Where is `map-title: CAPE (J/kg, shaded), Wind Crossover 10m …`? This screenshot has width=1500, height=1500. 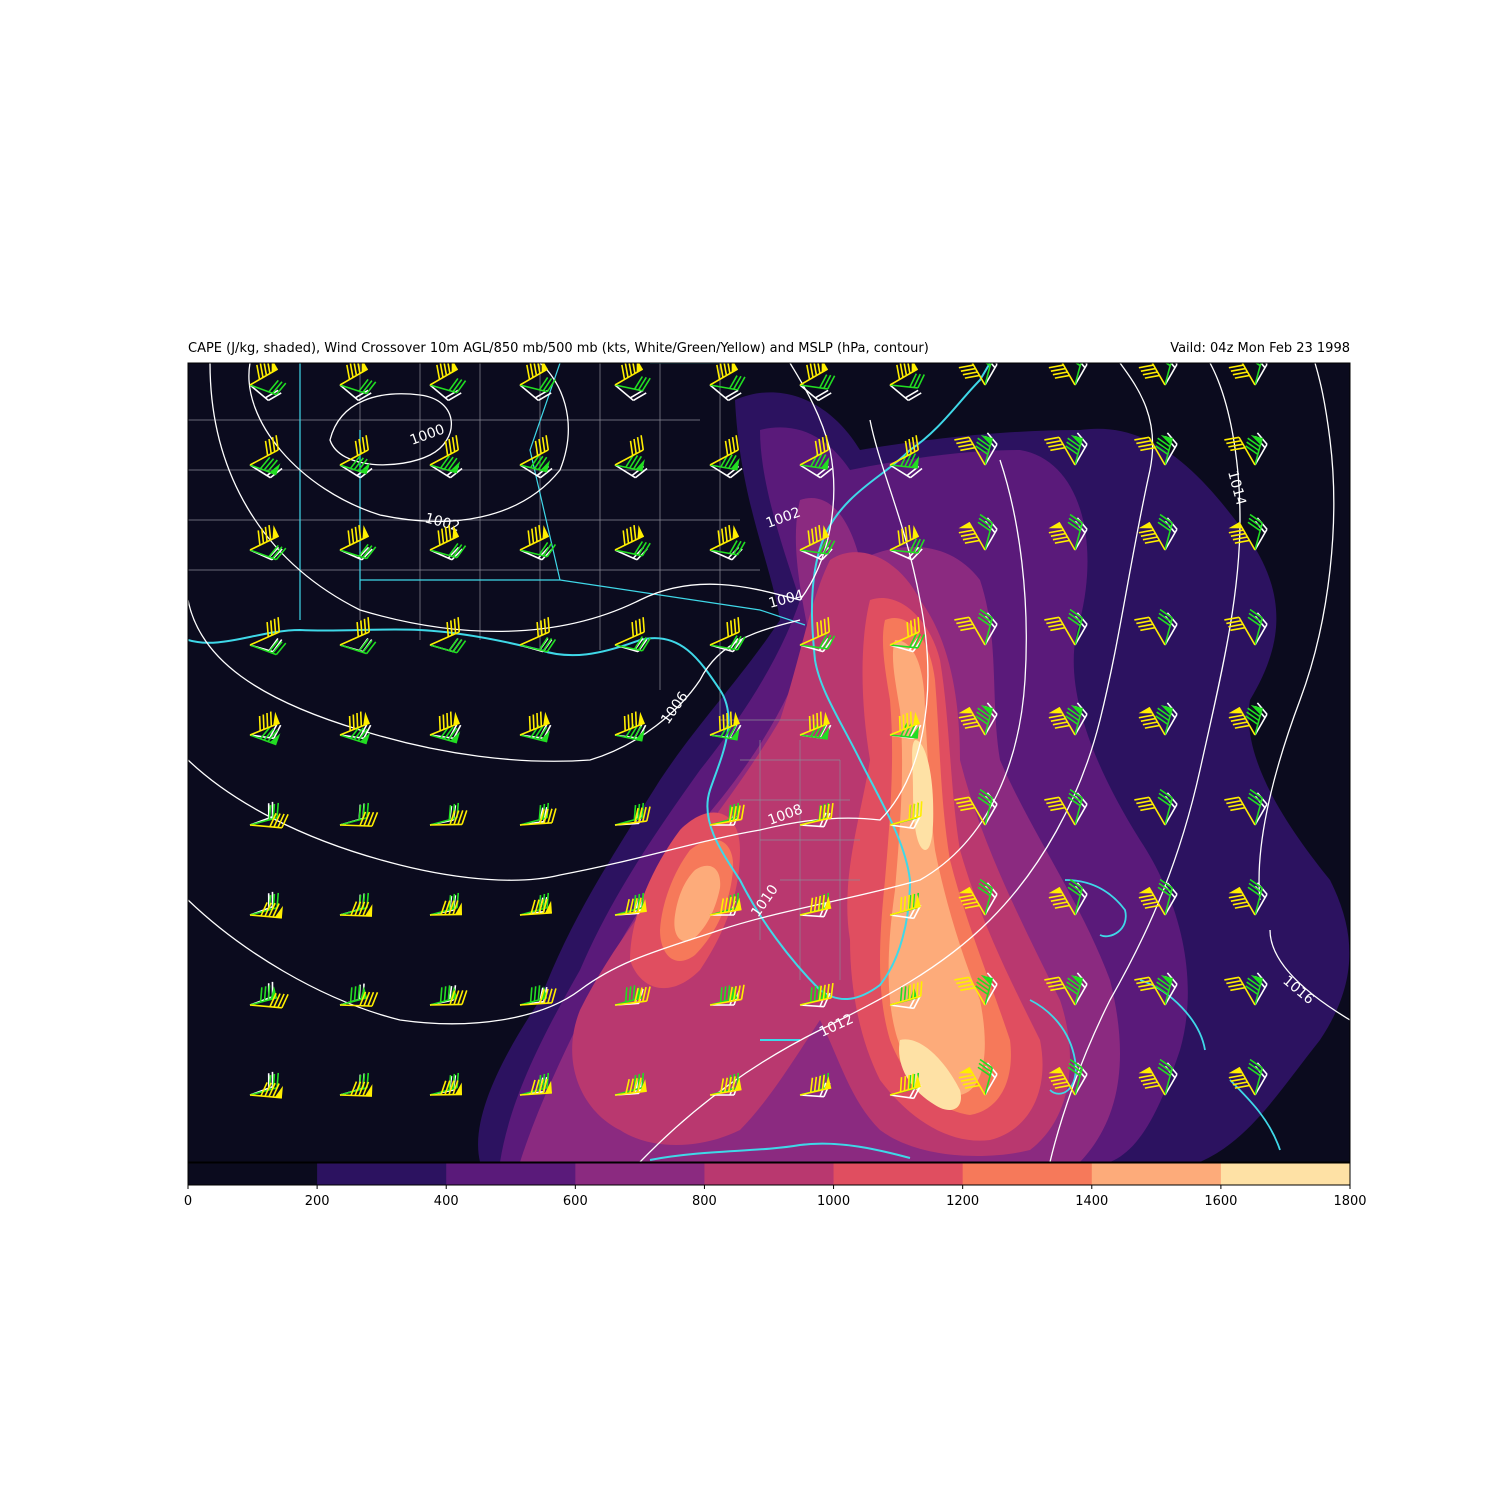 map-title: CAPE (J/kg, shaded), Wind Crossover 10m … is located at coordinates (558, 348).